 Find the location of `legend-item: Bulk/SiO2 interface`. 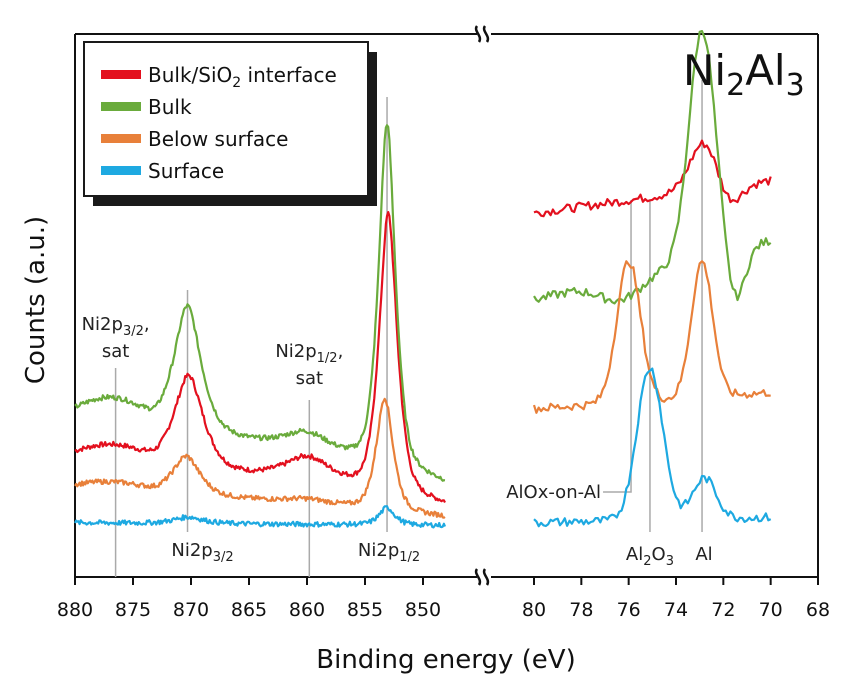

legend-item: Bulk/SiO2 interface is located at coordinates (219, 77).